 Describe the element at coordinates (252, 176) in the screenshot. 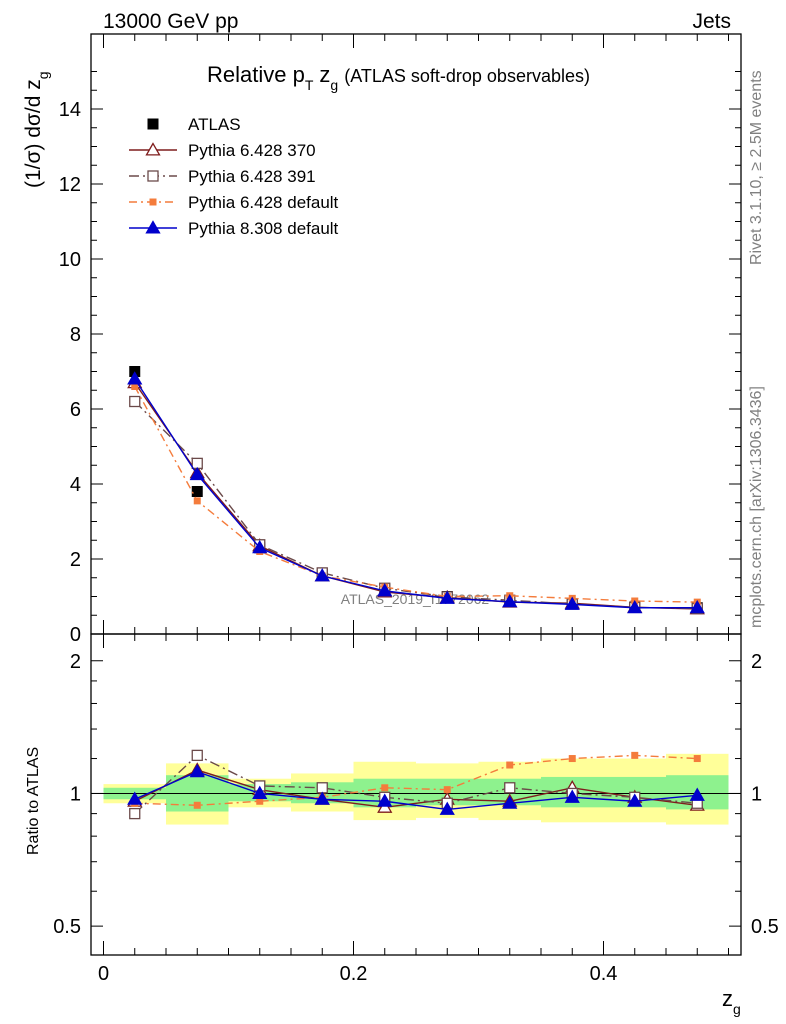

I see `legend-label: Pythia 6.428 391` at that location.